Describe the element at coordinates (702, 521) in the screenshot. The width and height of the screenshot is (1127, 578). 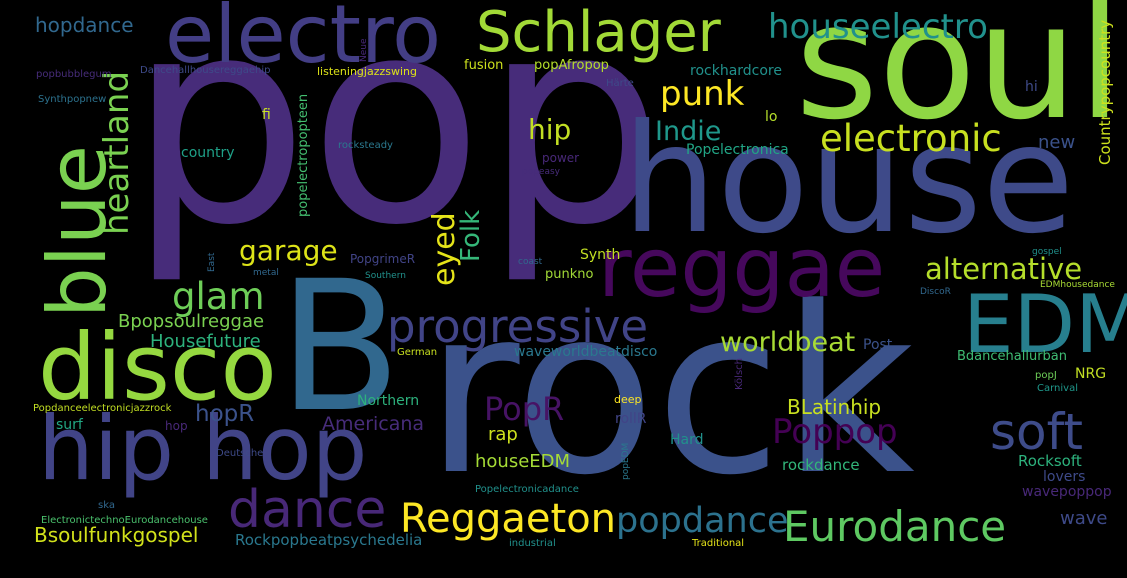
I see `word-popdance: popdance` at that location.